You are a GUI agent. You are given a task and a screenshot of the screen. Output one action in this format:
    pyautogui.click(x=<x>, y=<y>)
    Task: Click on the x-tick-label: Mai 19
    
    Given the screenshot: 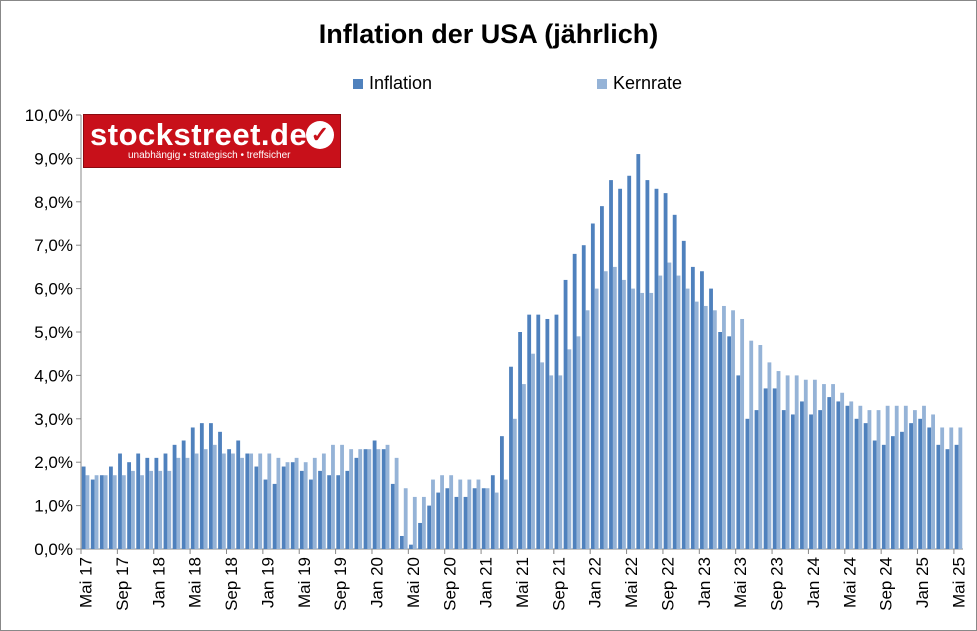 What is the action you would take?
    pyautogui.click(x=304, y=582)
    